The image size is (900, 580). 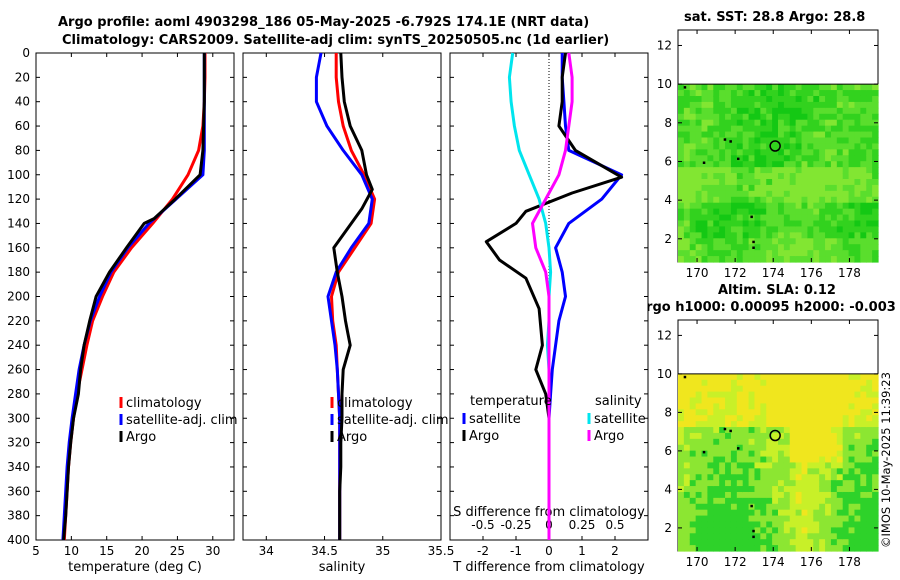 What do you see at coordinates (775, 17) in the screenshot?
I see `sst-map-title: sat. SST: 28.8 Argo: 28.8` at bounding box center [775, 17].